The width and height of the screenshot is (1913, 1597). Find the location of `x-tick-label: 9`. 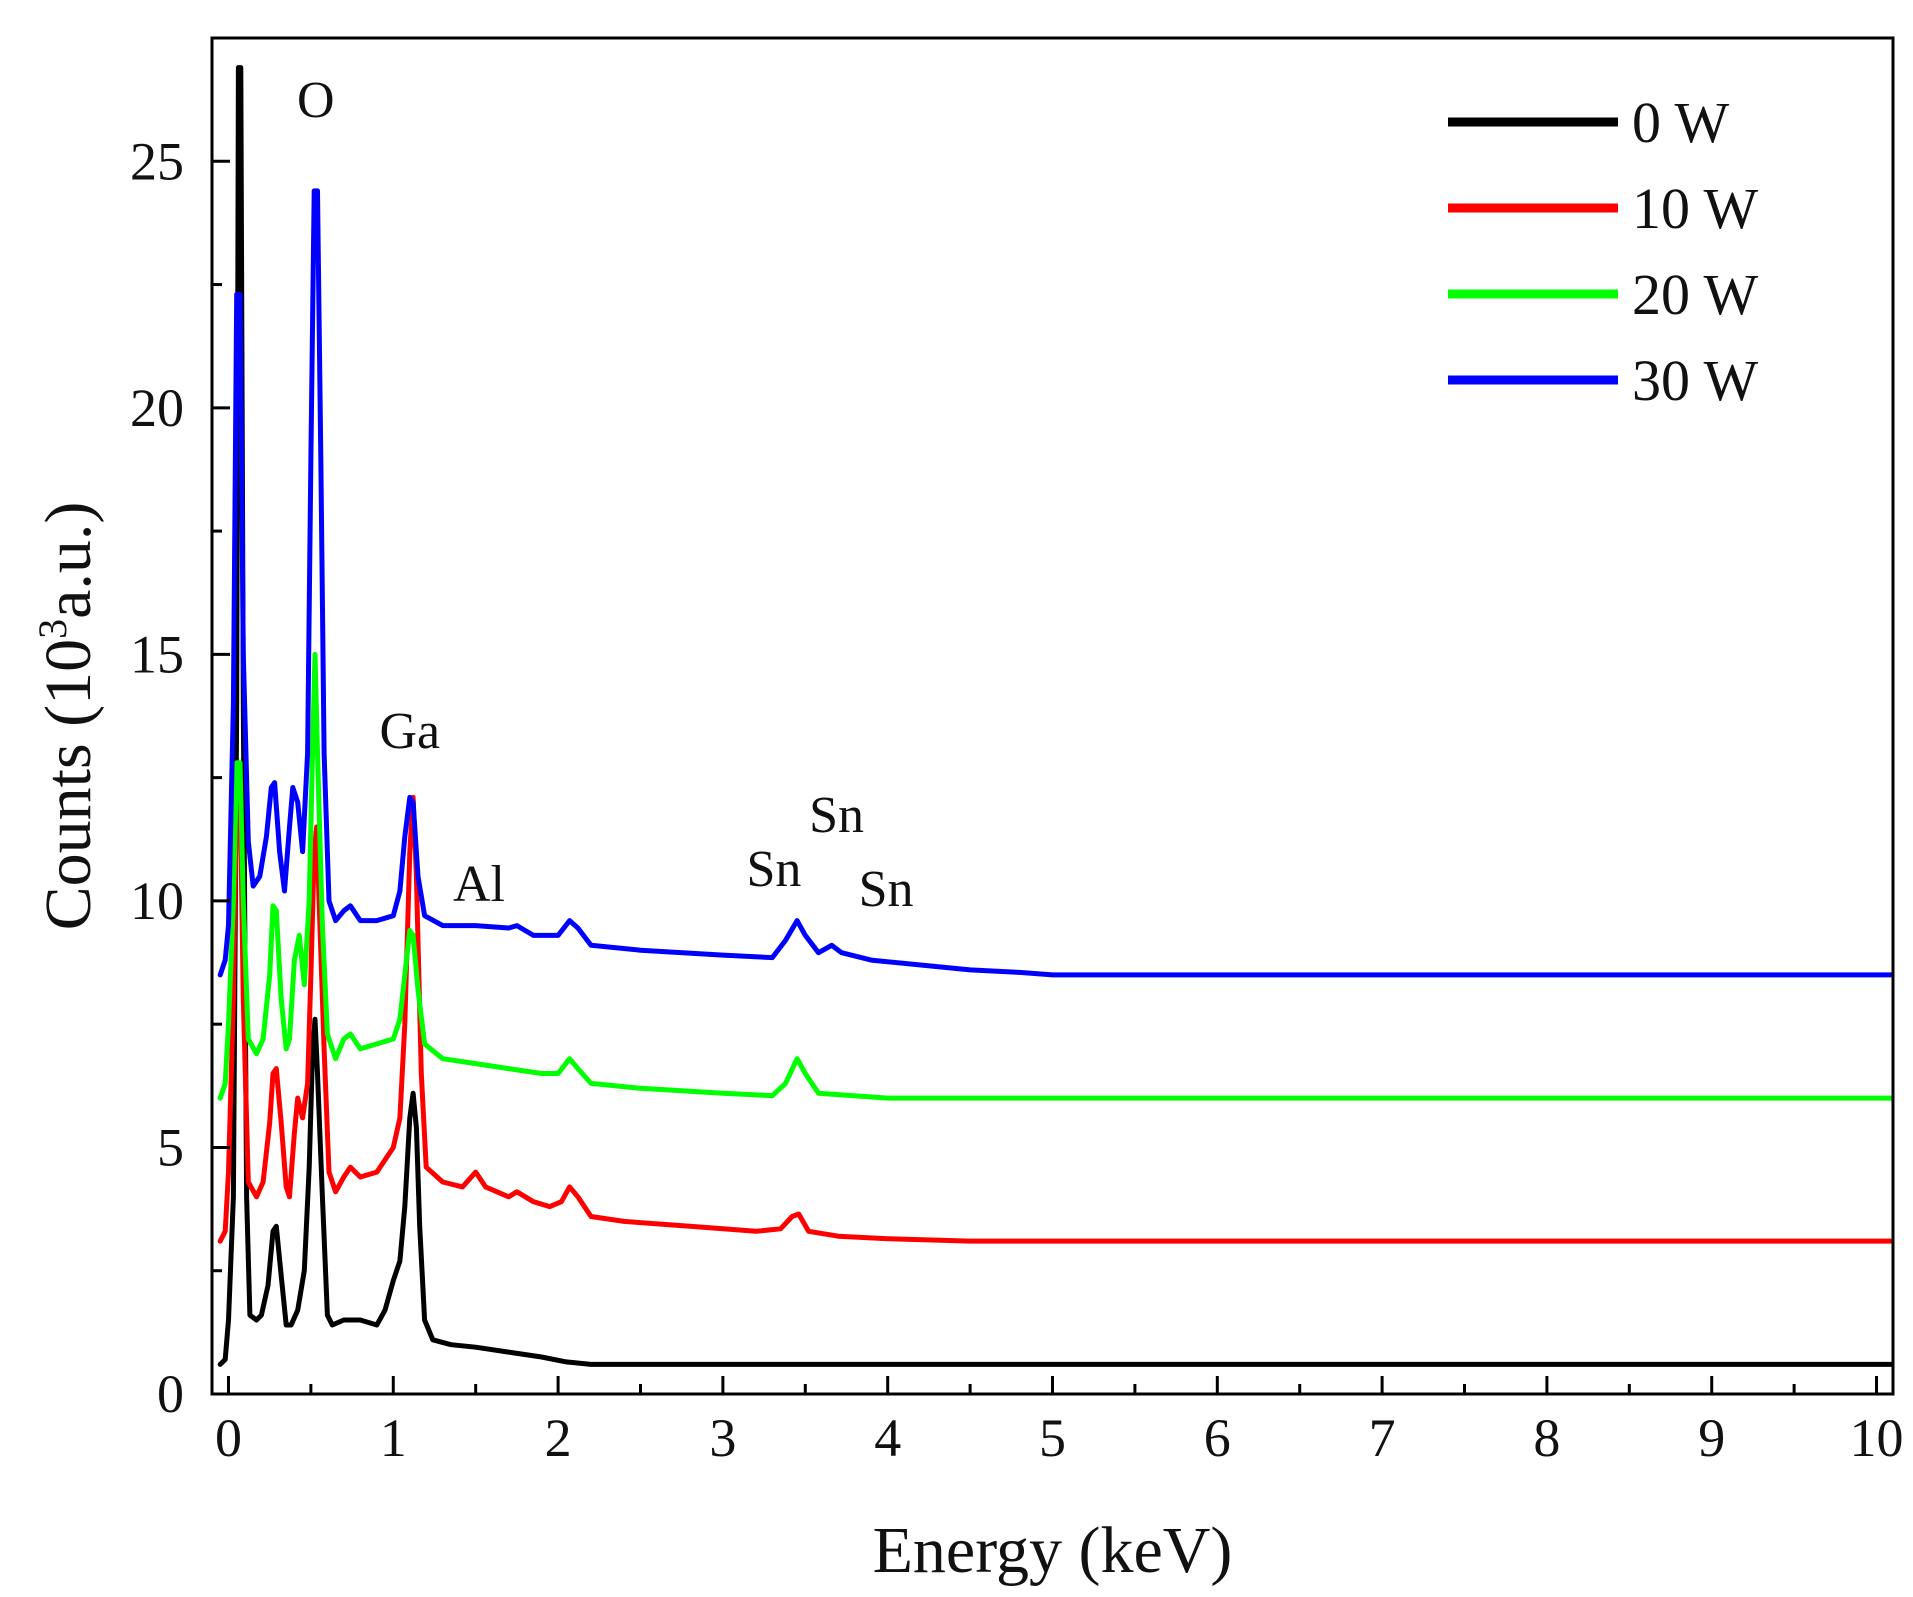

x-tick-label: 9 is located at coordinates (1711, 1438).